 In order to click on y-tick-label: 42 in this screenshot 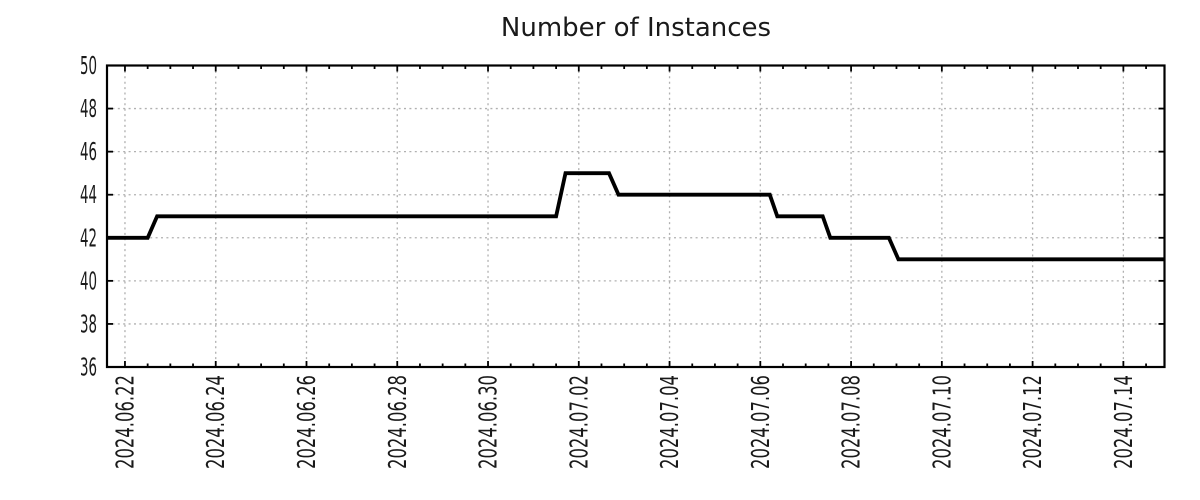, I will do `click(88, 237)`.